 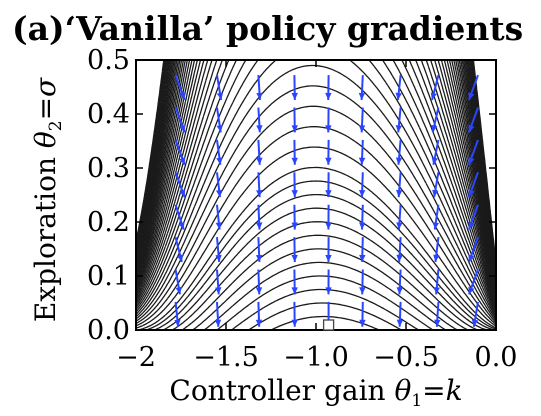 What do you see at coordinates (108, 276) in the screenshot?
I see `y-tick-label: 0.1` at bounding box center [108, 276].